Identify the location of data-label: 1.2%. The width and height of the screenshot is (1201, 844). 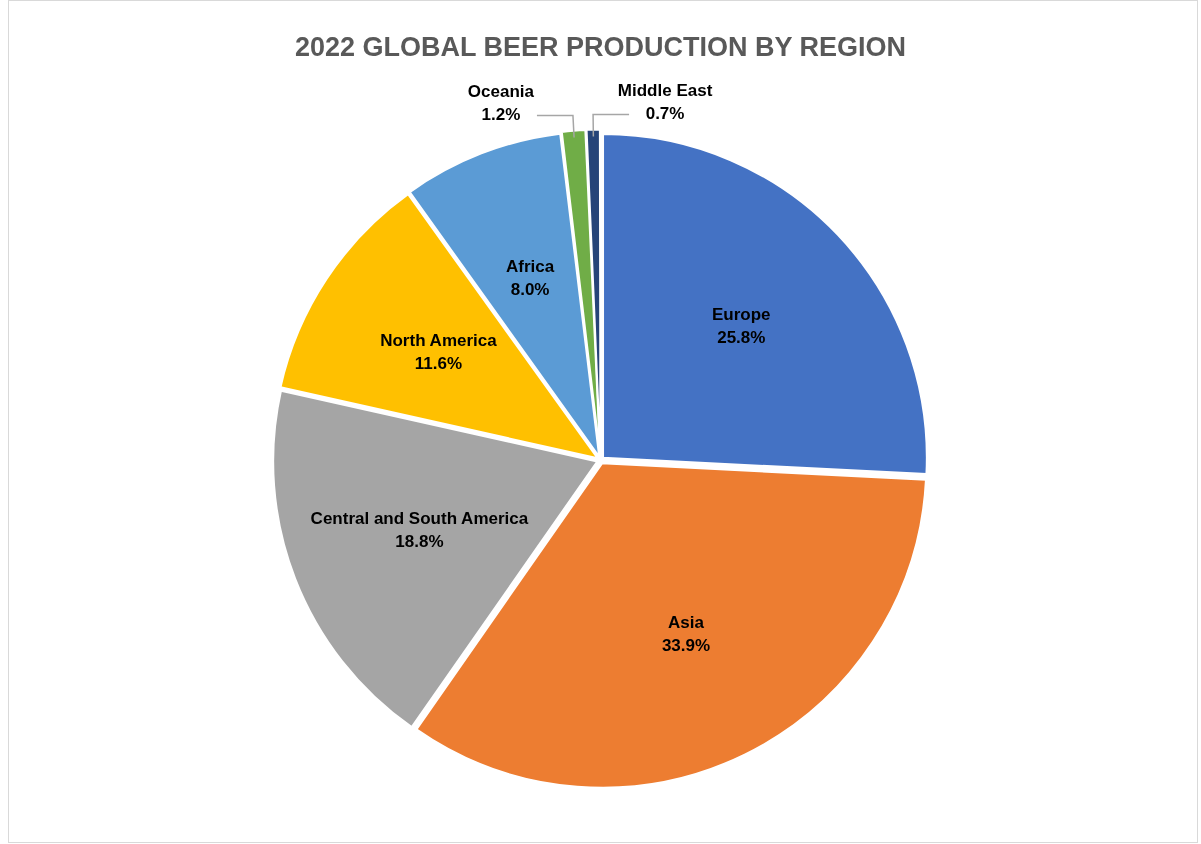
(501, 114).